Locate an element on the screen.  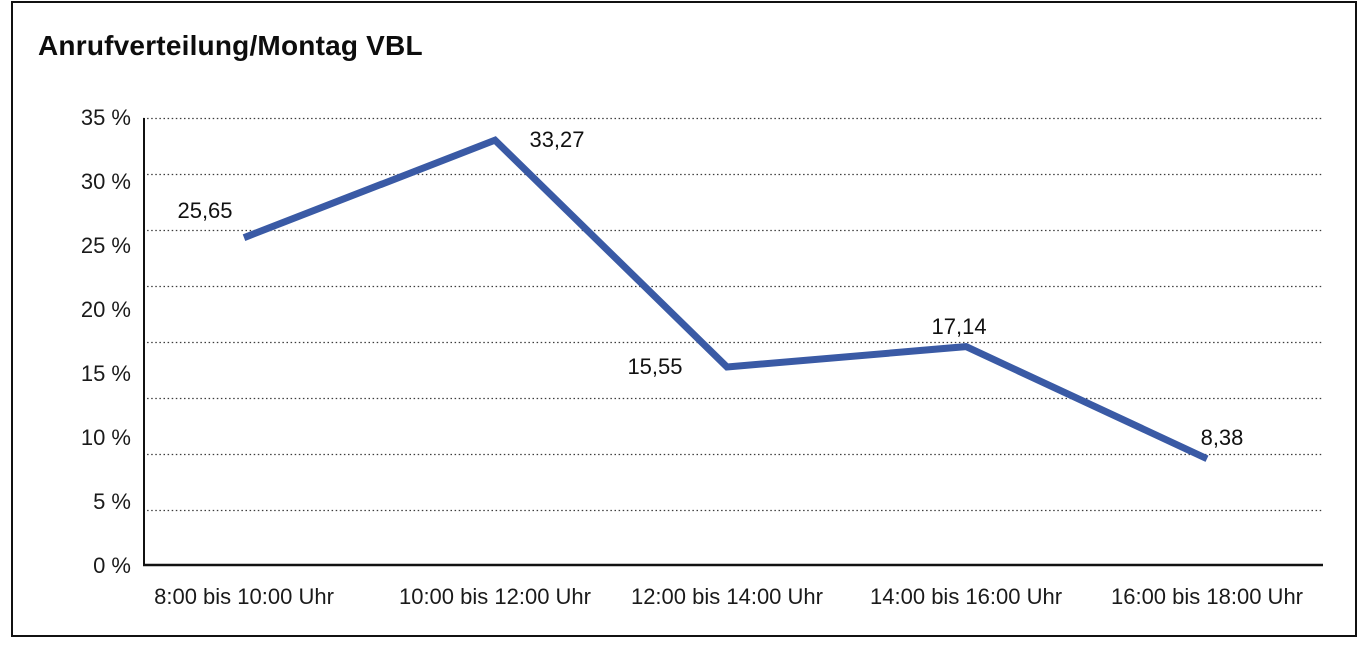
point-label: 33,27 is located at coordinates (557, 140).